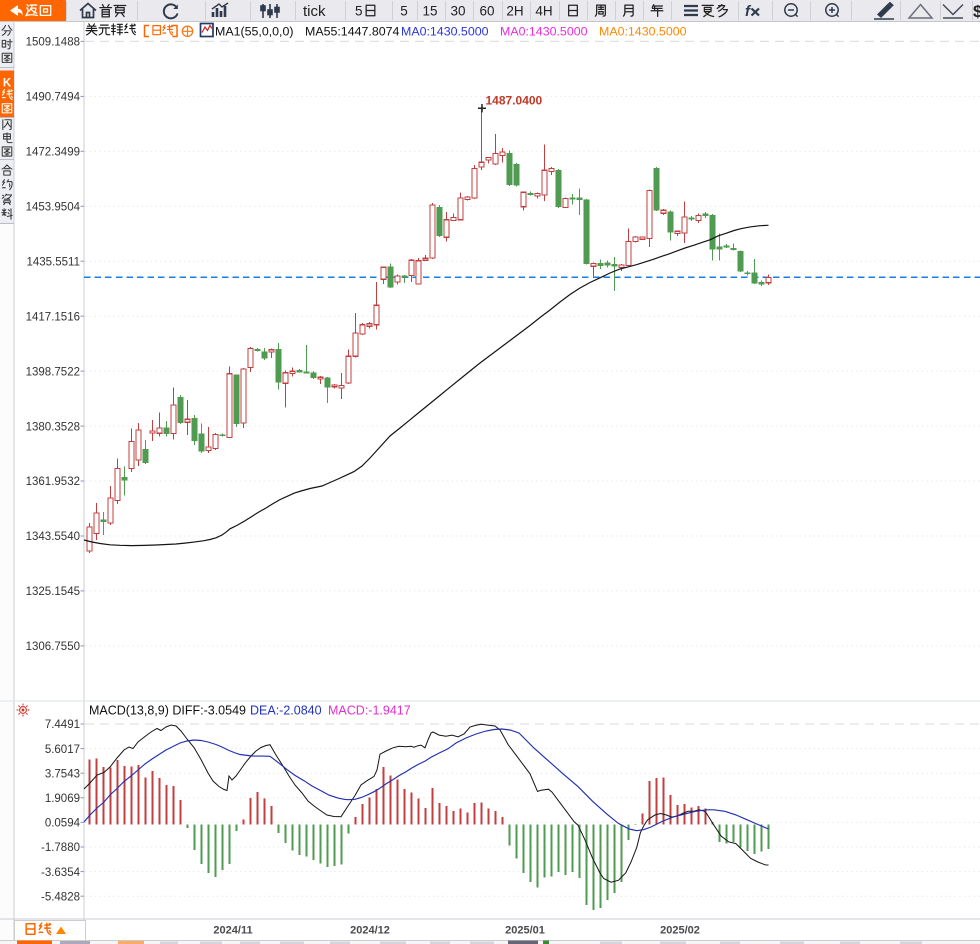 The image size is (980, 944). What do you see at coordinates (457, 11) in the screenshot?
I see `svg-text: 30` at bounding box center [457, 11].